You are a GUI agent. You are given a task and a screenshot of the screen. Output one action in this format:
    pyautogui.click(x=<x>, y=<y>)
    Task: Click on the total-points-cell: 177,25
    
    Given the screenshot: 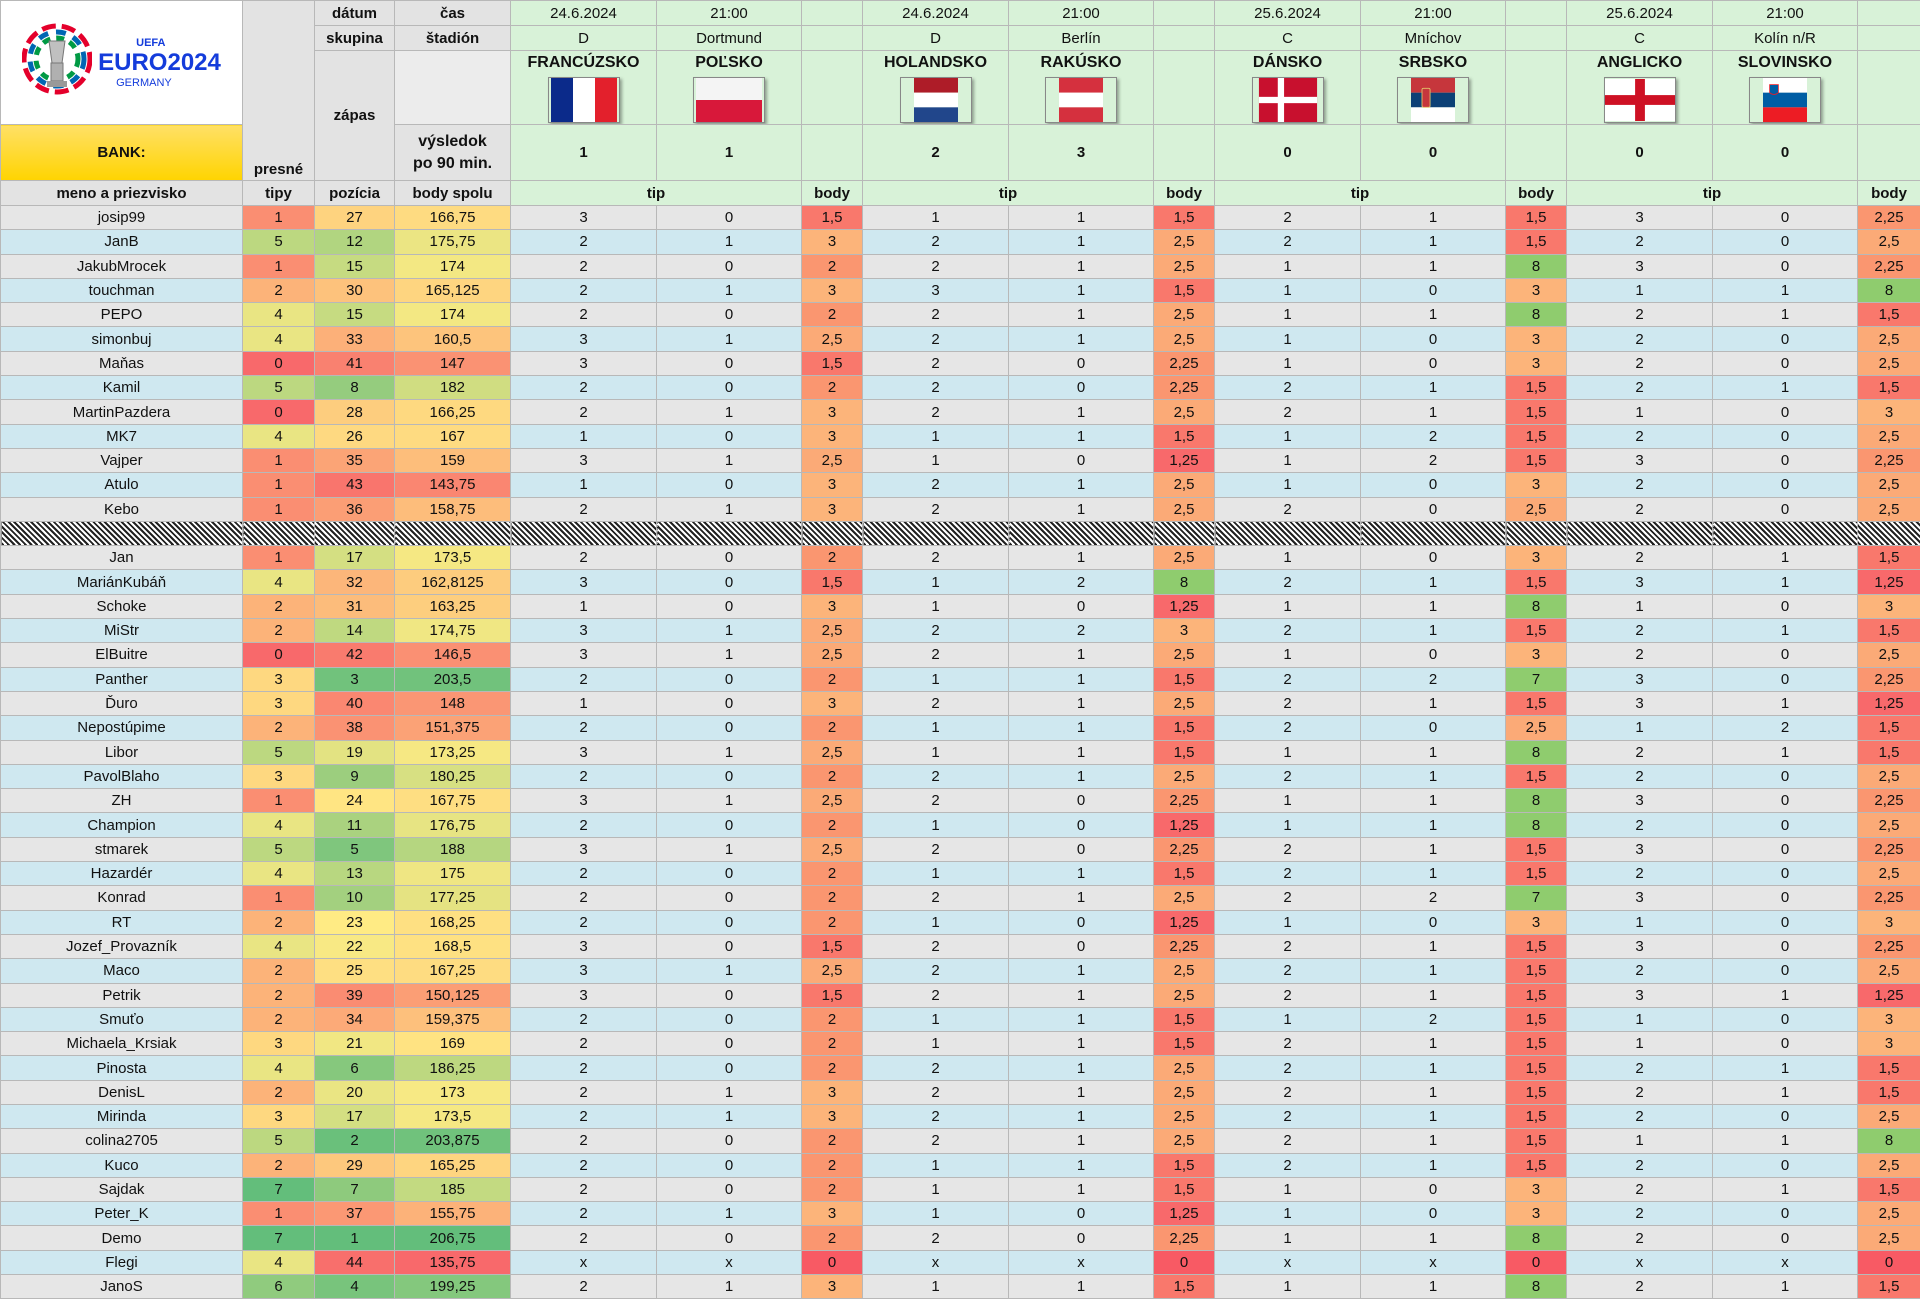 What is the action you would take?
    pyautogui.click(x=453, y=898)
    